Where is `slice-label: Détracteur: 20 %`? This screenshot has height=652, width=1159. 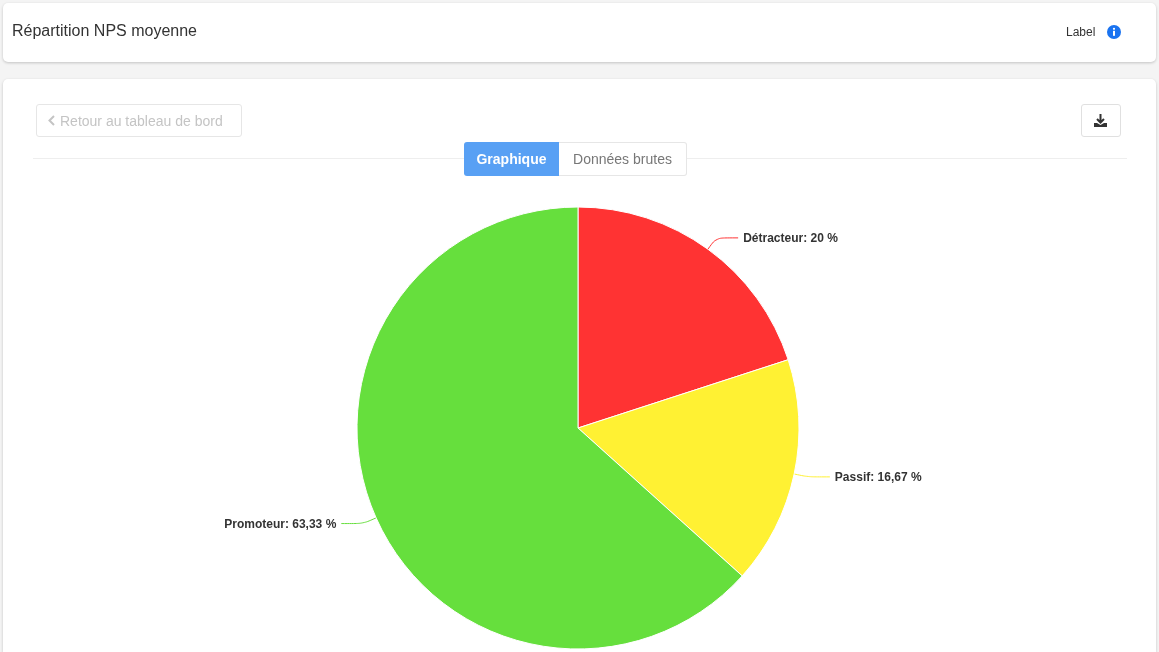
slice-label: Détracteur: 20 % is located at coordinates (791, 237).